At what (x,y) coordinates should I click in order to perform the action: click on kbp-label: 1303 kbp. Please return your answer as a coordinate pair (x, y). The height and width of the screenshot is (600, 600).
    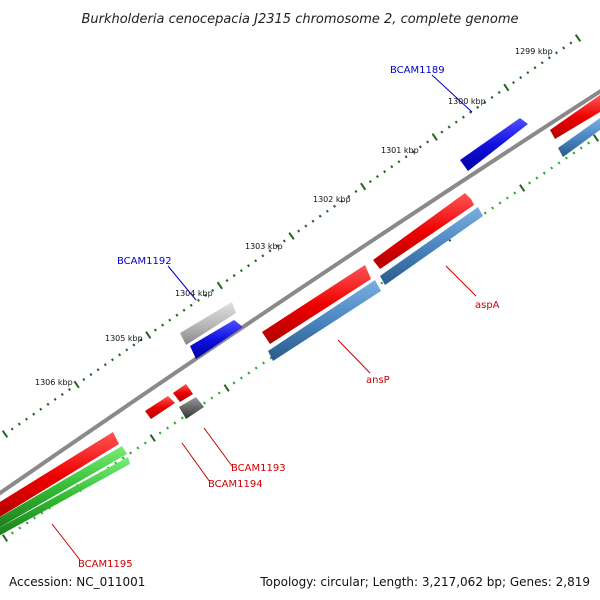
    Looking at the image, I should click on (264, 246).